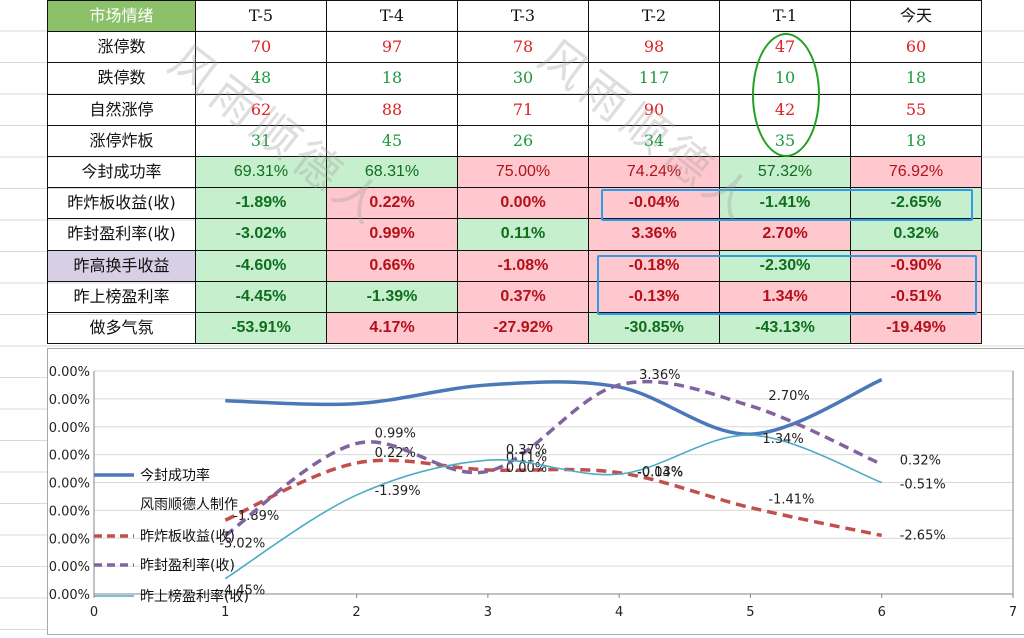  Describe the element at coordinates (654, 234) in the screenshot. I see `table-cell: 3.36%` at that location.